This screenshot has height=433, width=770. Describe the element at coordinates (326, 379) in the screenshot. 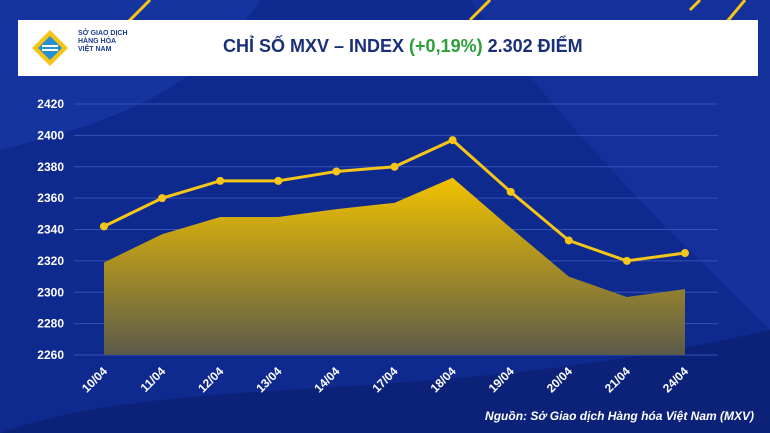

I see `x-tick-label: 14/04` at that location.